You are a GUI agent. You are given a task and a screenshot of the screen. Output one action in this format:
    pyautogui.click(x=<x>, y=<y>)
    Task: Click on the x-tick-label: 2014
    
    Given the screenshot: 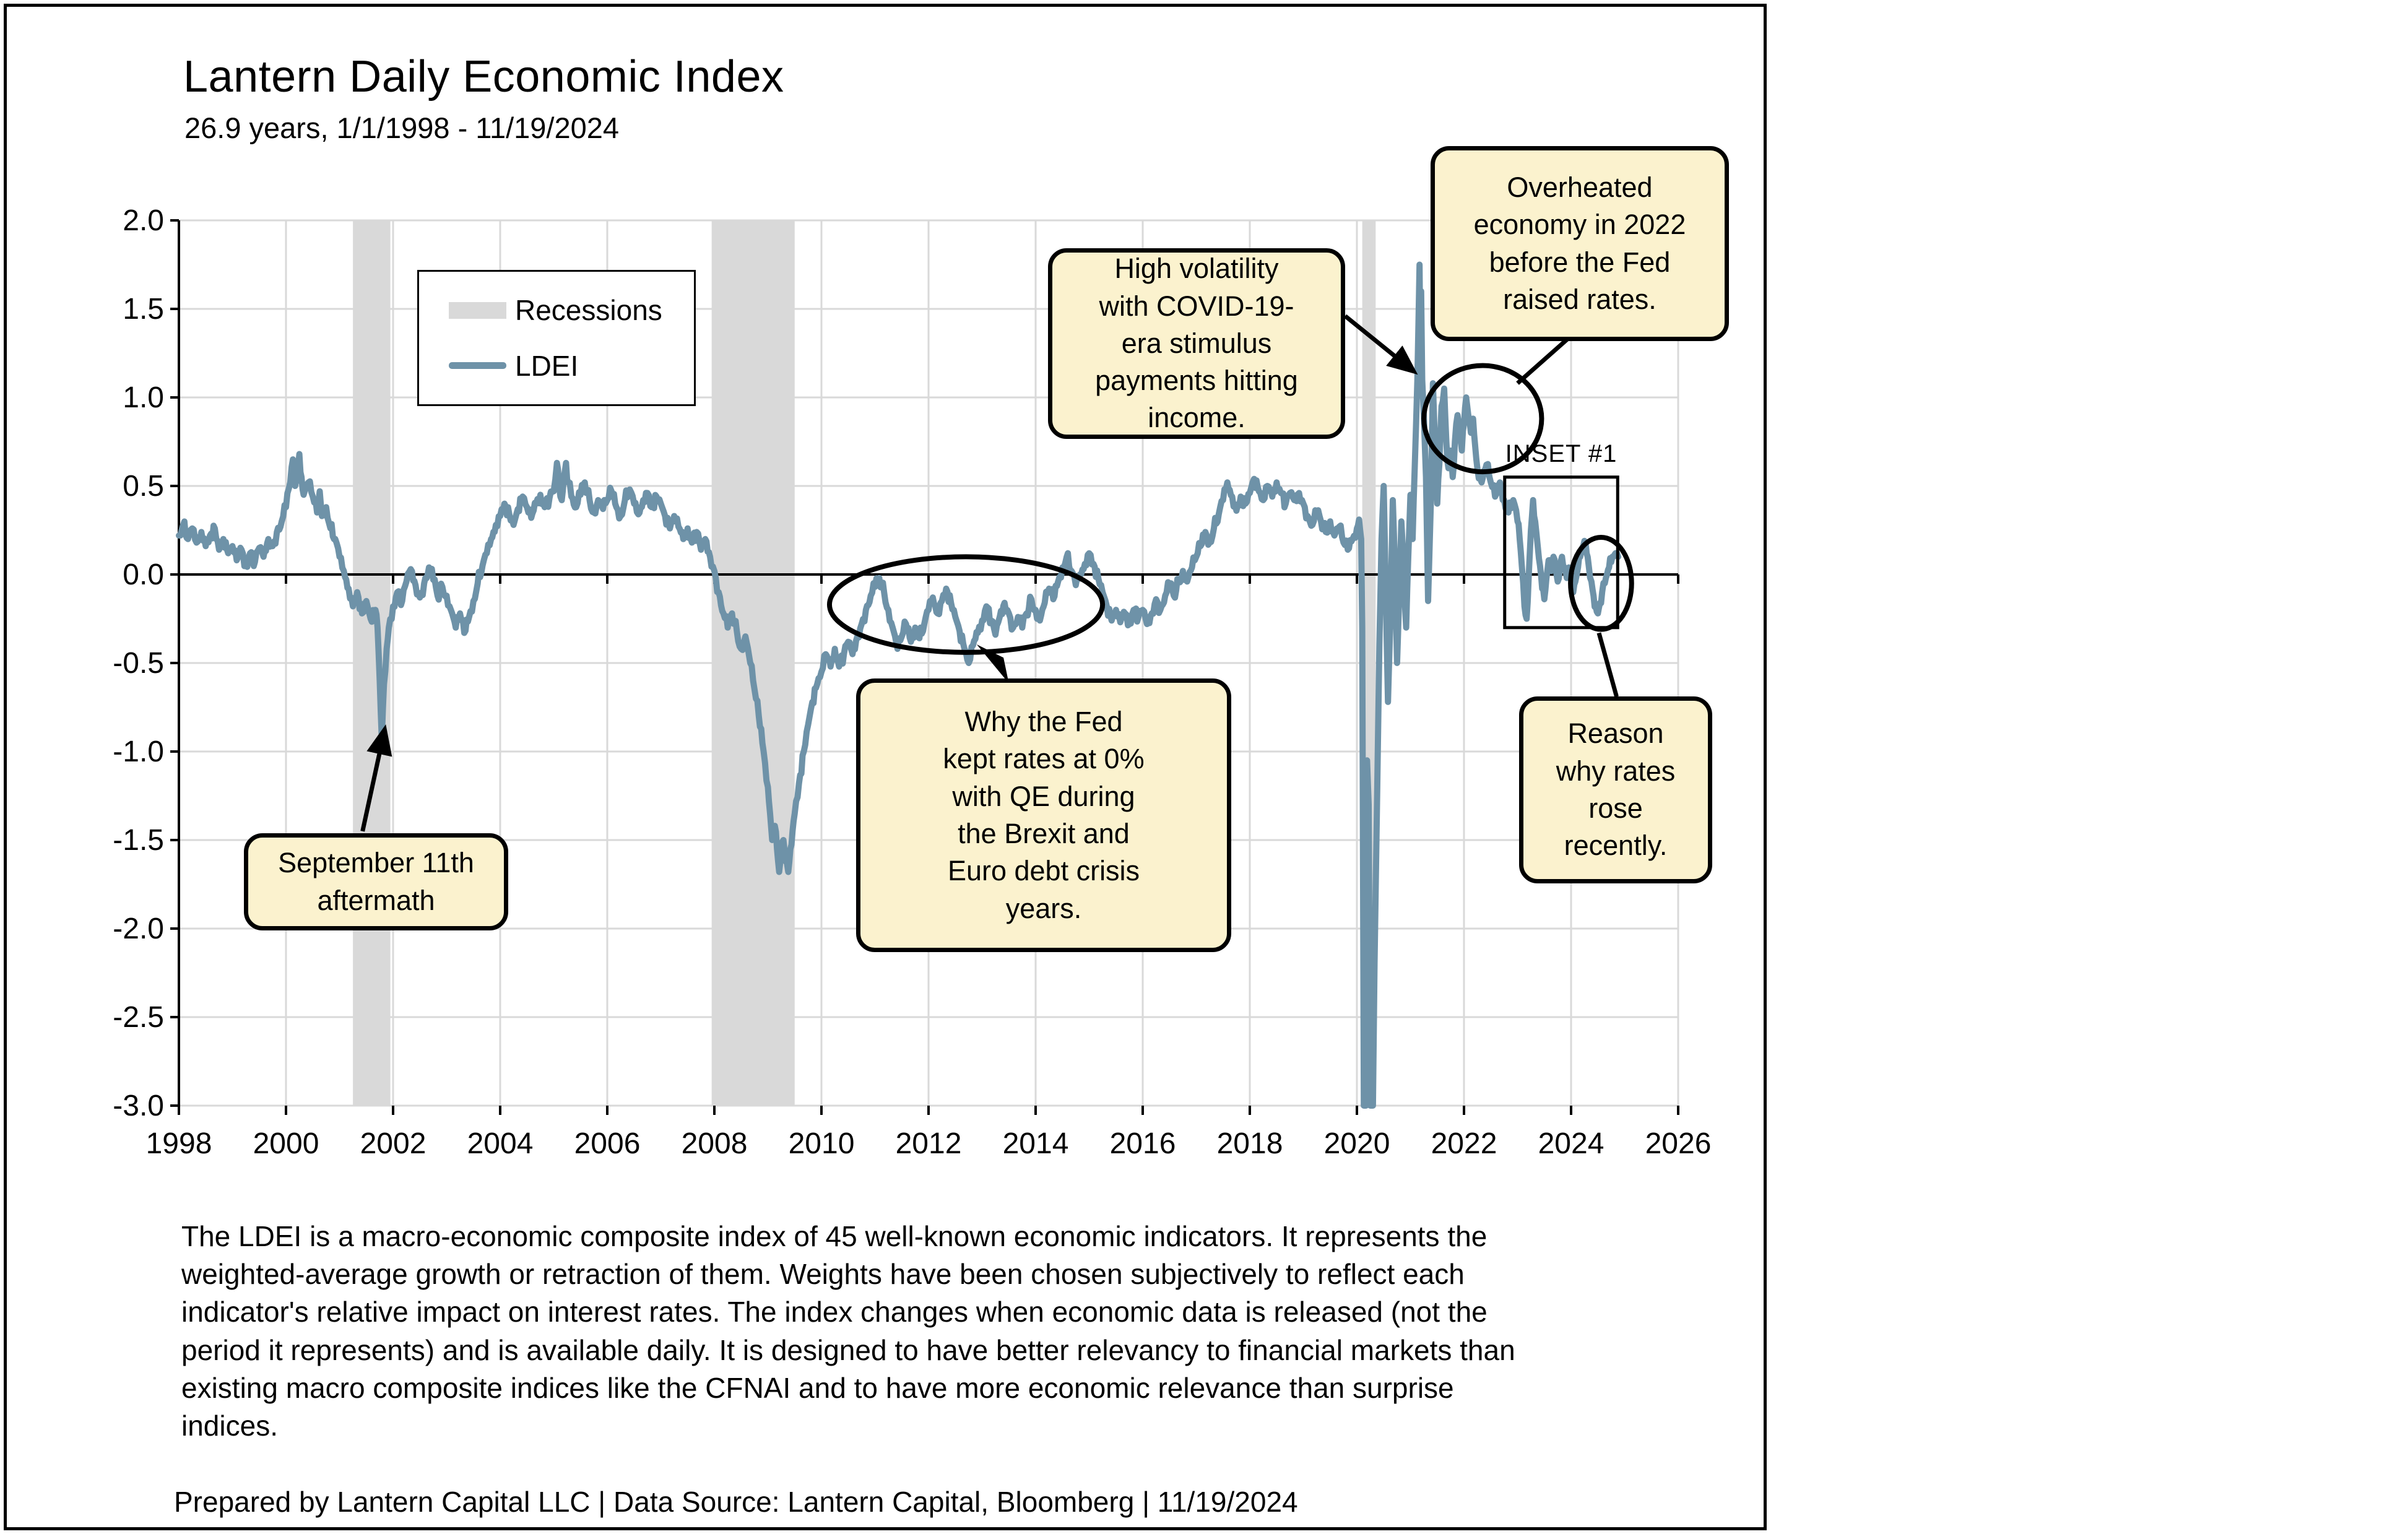 What is the action you would take?
    pyautogui.click(x=1036, y=1143)
    